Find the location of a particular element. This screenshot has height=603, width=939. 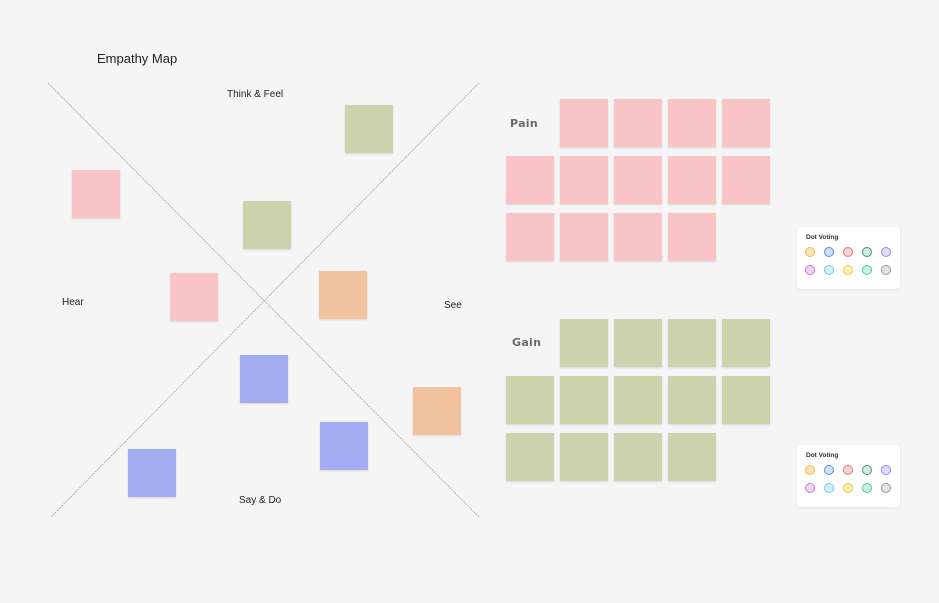

quadrant-label-hear: Hear is located at coordinates (73, 302).